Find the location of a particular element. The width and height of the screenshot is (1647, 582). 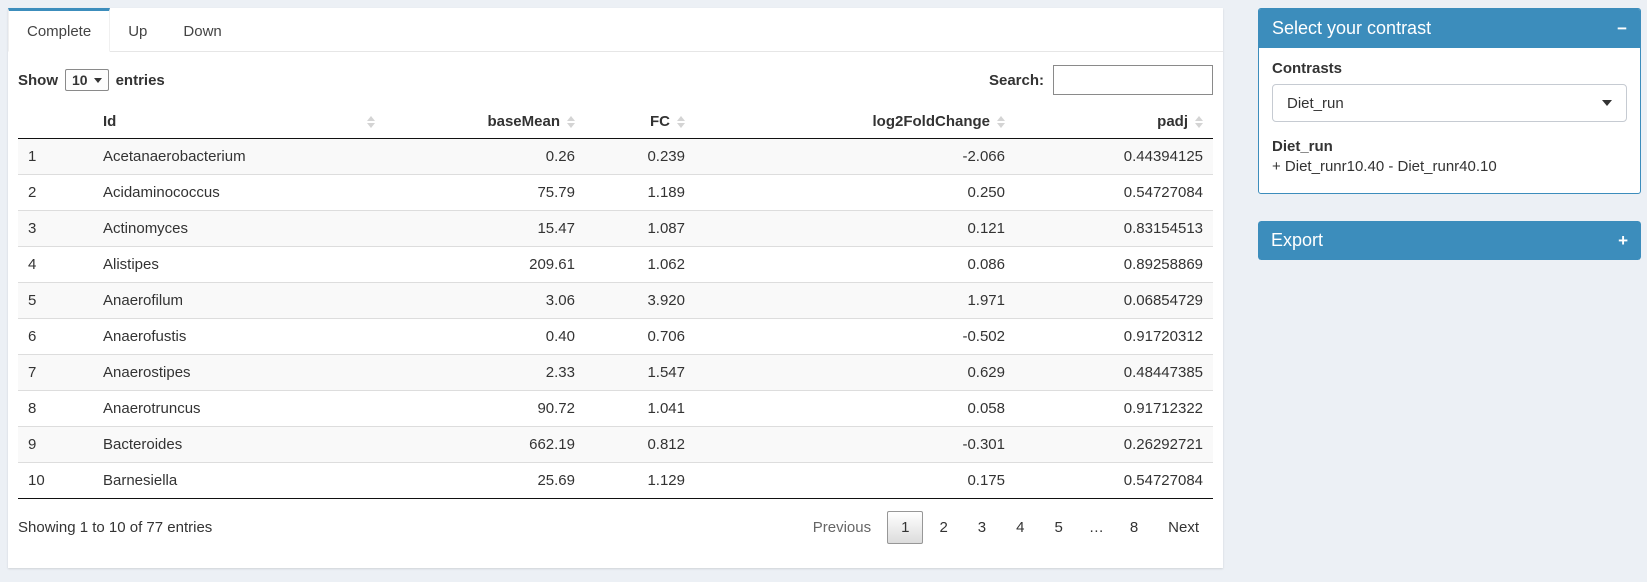

cell-padj: 0.26292721 is located at coordinates (1114, 444).